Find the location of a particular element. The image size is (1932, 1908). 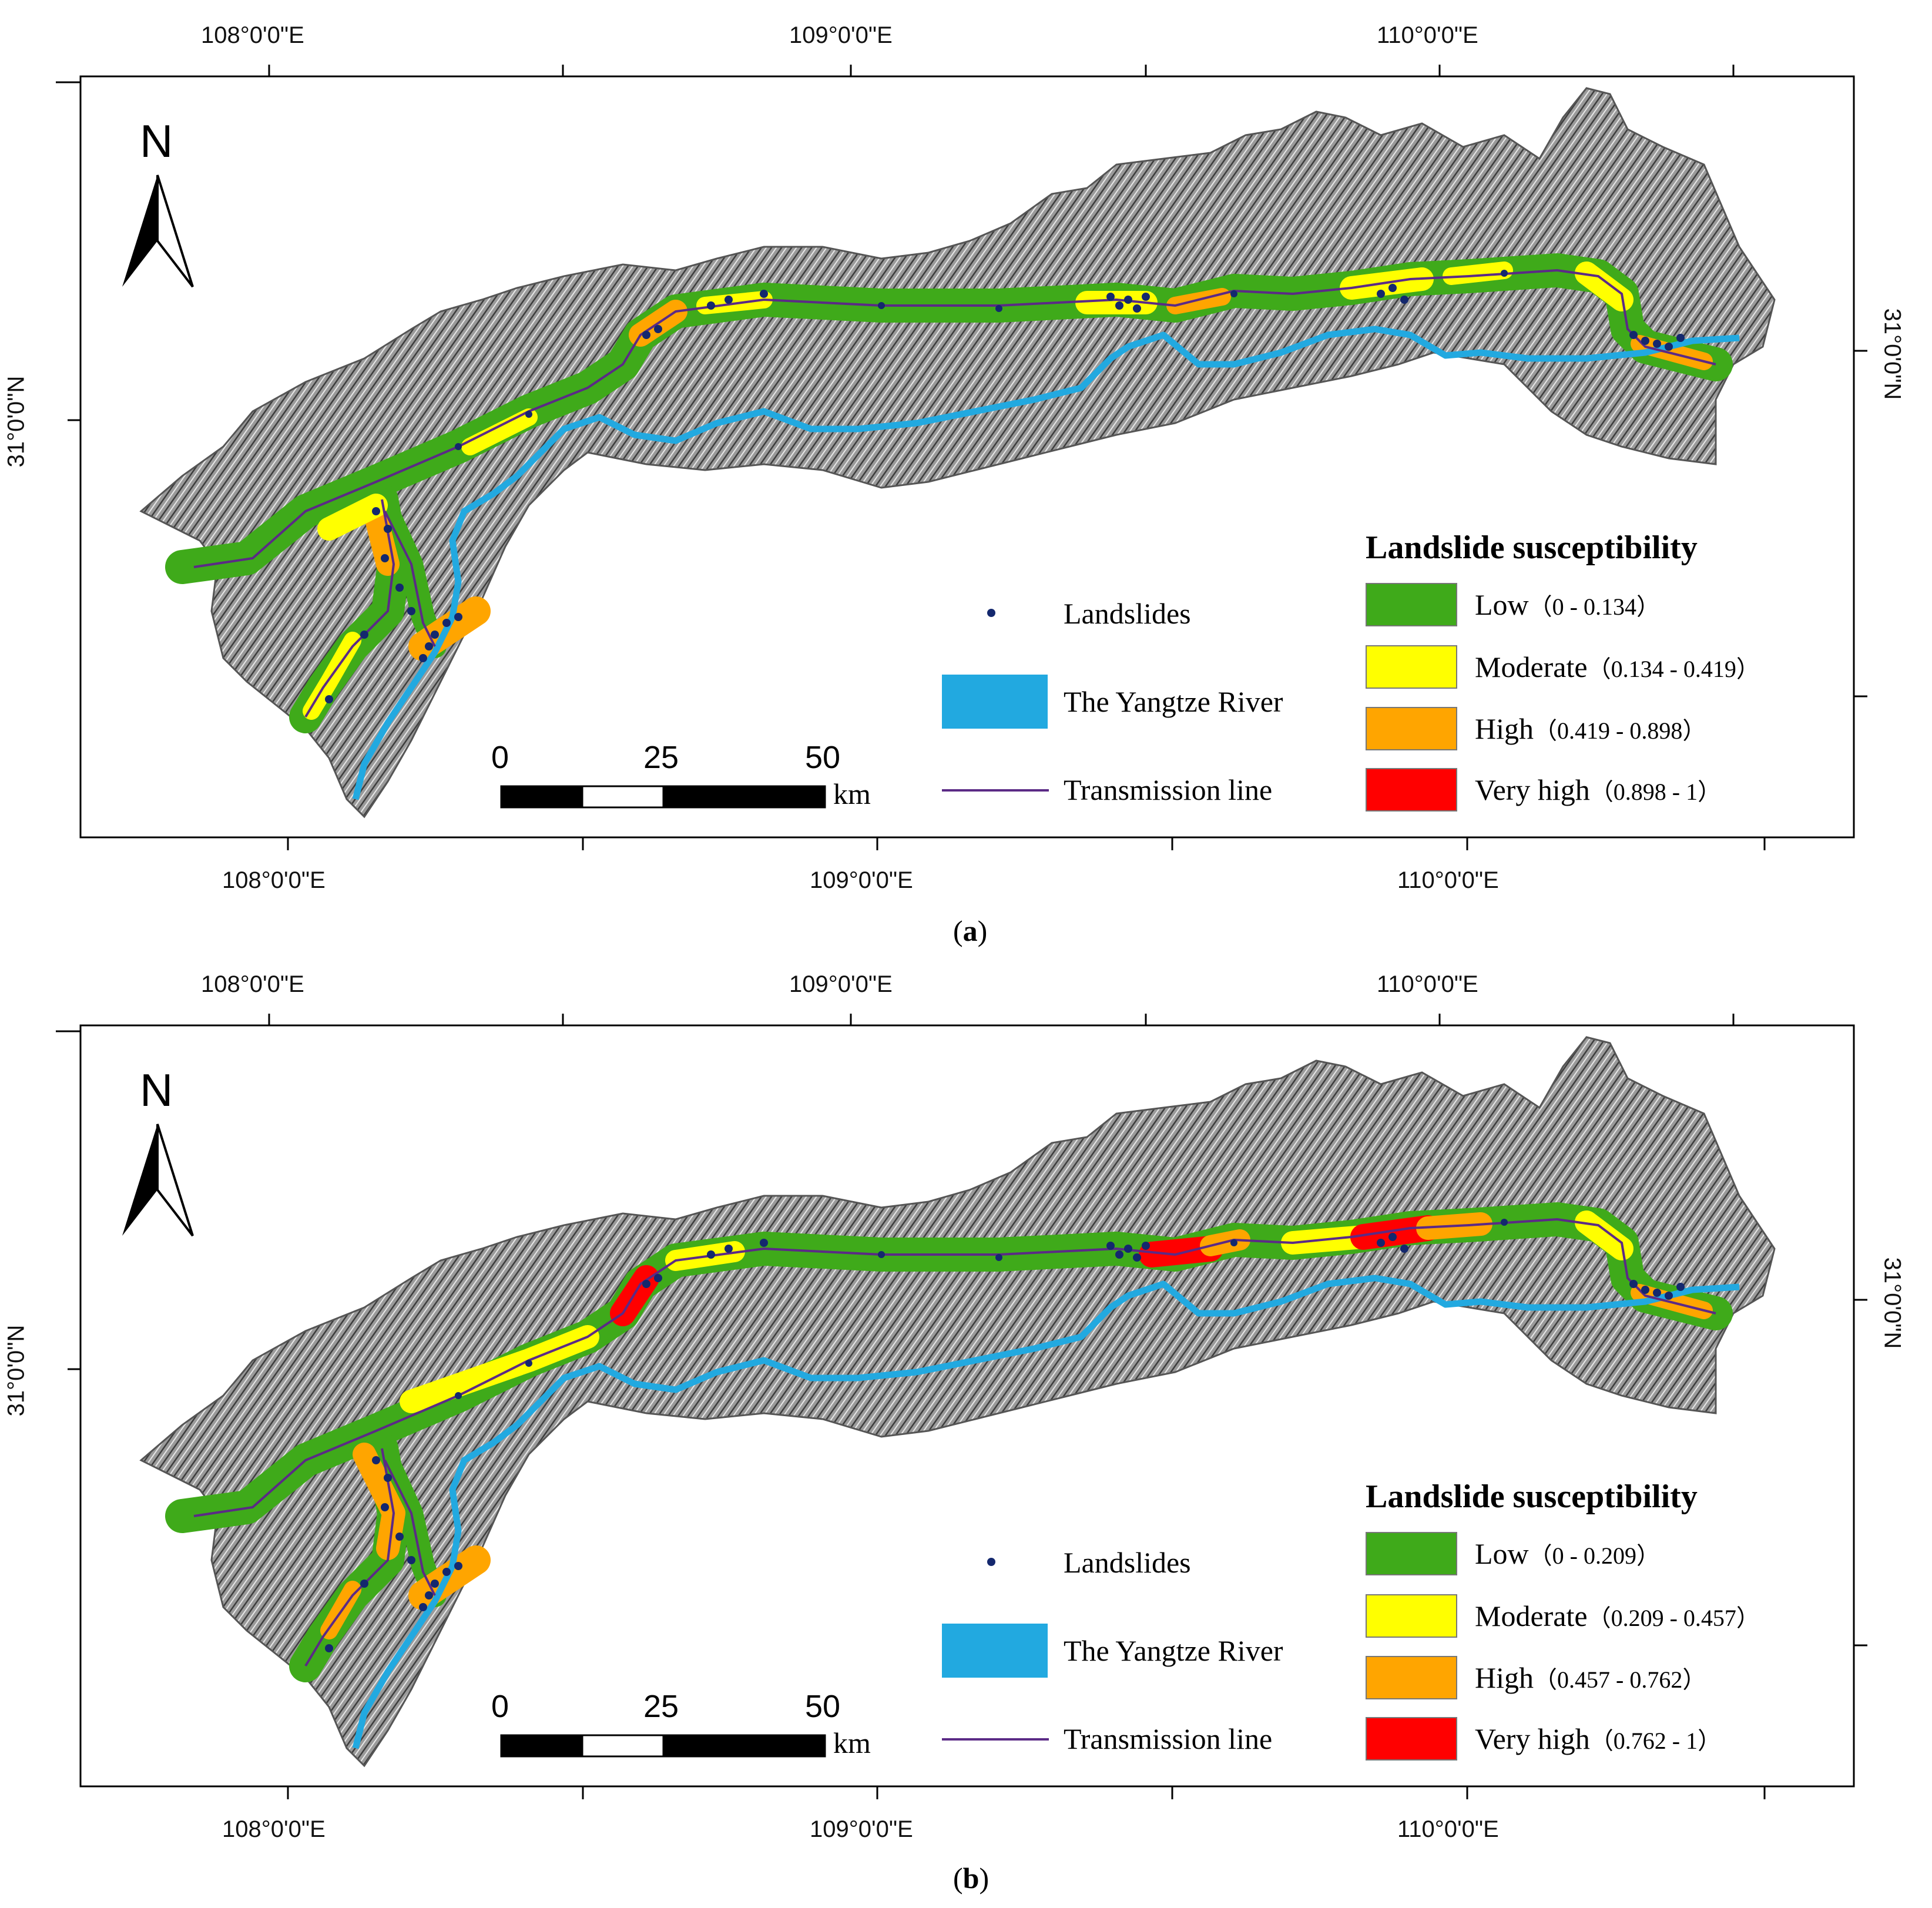

legend-label-low: Low（0 - 0.209） is located at coordinates (1567, 1553).